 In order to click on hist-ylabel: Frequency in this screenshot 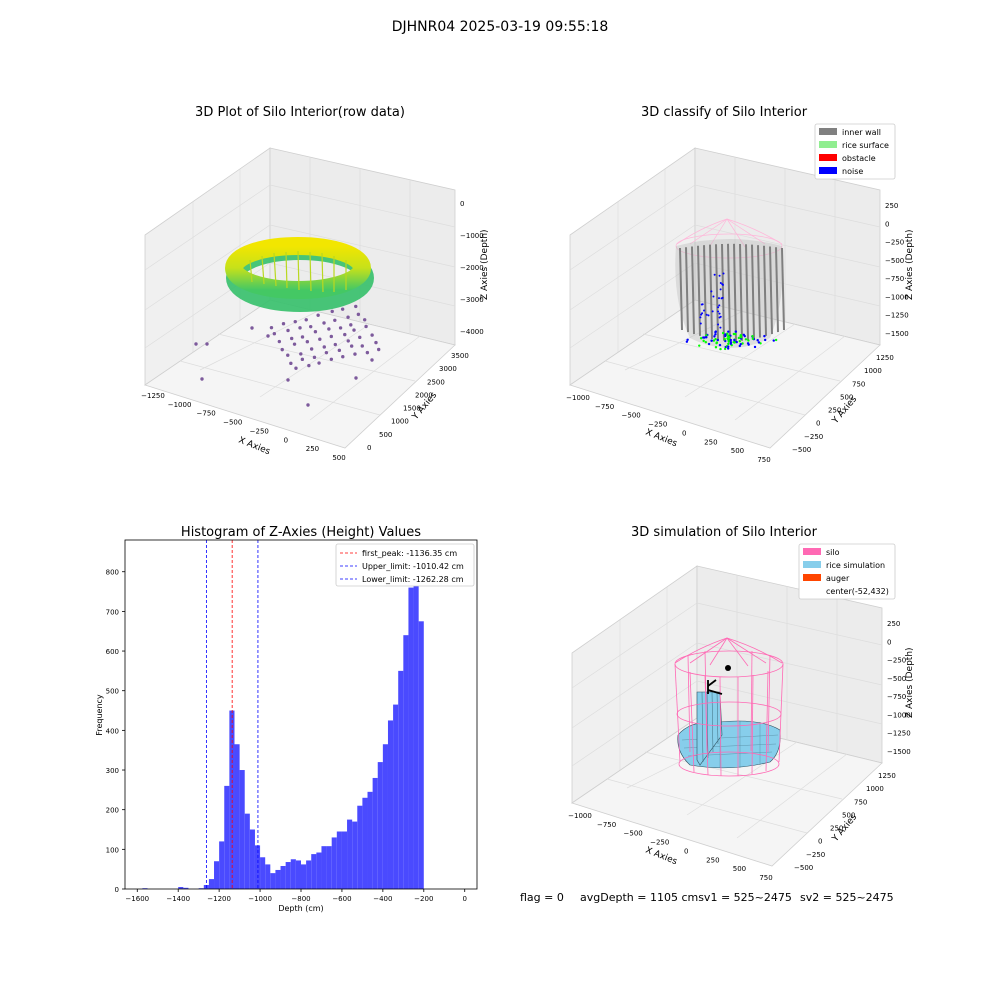, I will do `click(99, 715)`.